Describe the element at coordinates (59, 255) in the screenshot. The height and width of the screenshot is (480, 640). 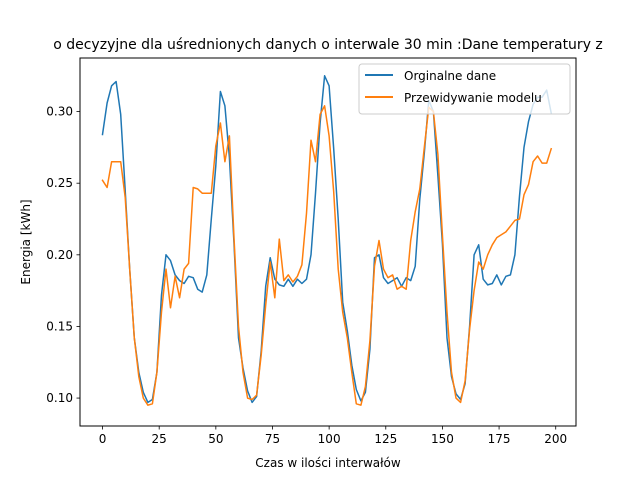
I see `y-tick-label: 0.20` at that location.